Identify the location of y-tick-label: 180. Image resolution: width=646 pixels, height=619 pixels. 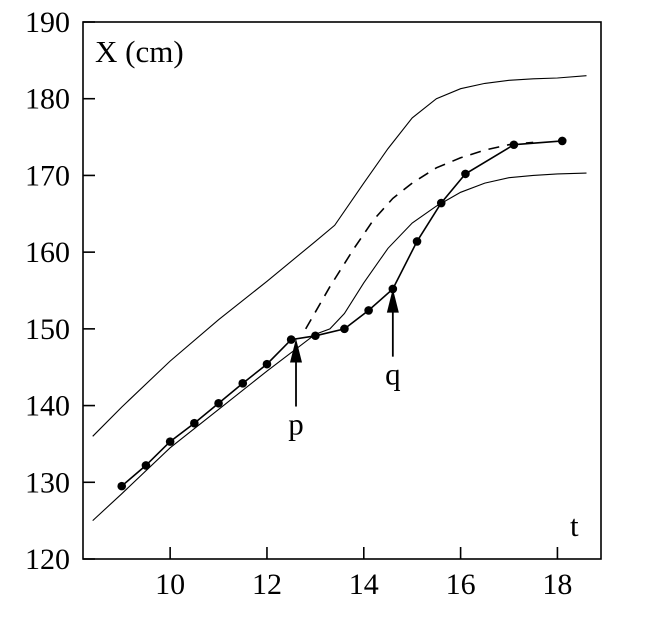
(47, 99).